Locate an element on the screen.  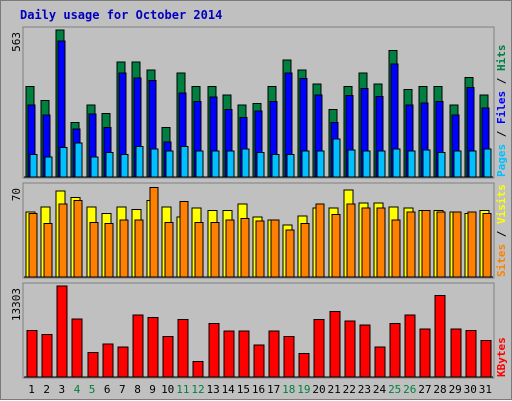
pages-bar: Day 11 Pages 117 is located at coordinates (184, 161).